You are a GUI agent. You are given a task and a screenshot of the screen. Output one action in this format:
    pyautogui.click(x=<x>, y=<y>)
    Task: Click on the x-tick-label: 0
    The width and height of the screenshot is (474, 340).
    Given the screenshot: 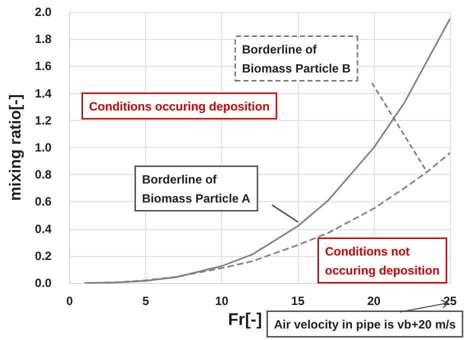 What is the action you would take?
    pyautogui.click(x=70, y=301)
    